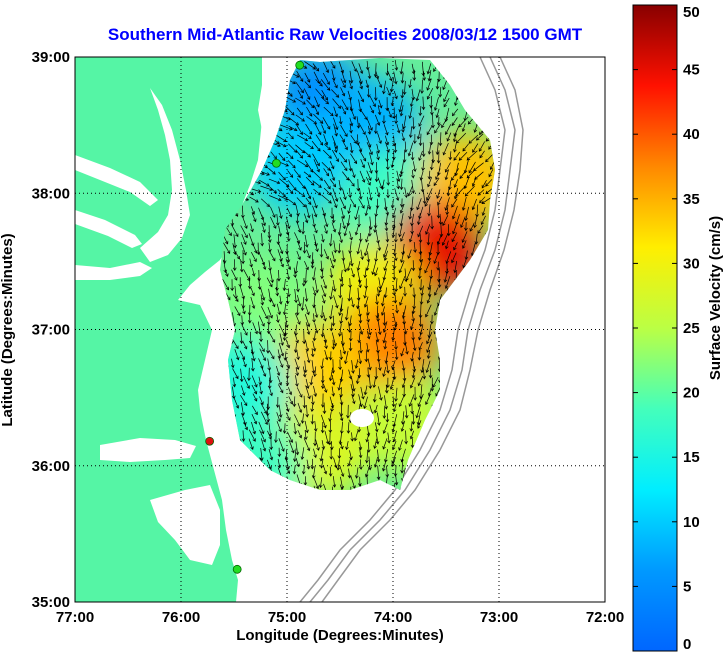 The height and width of the screenshot is (659, 724). What do you see at coordinates (51, 57) in the screenshot?
I see `y-tick-label: 39:00` at bounding box center [51, 57].